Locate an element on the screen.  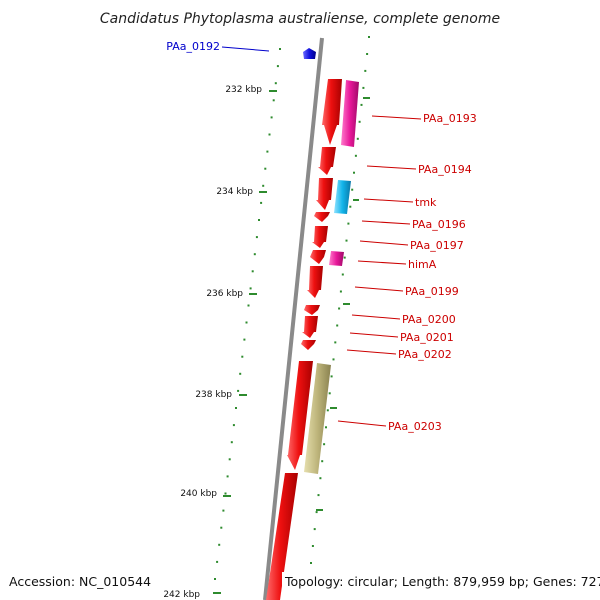
gene-feature-tmk is located at coordinates (324, 194).